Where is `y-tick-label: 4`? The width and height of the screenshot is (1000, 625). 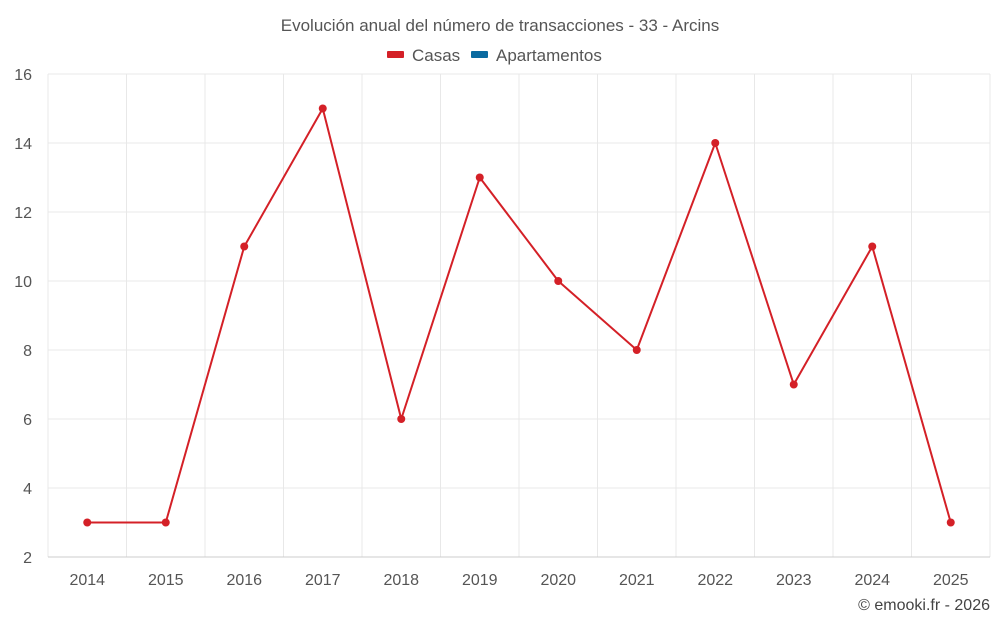 y-tick-label: 4 is located at coordinates (27, 489).